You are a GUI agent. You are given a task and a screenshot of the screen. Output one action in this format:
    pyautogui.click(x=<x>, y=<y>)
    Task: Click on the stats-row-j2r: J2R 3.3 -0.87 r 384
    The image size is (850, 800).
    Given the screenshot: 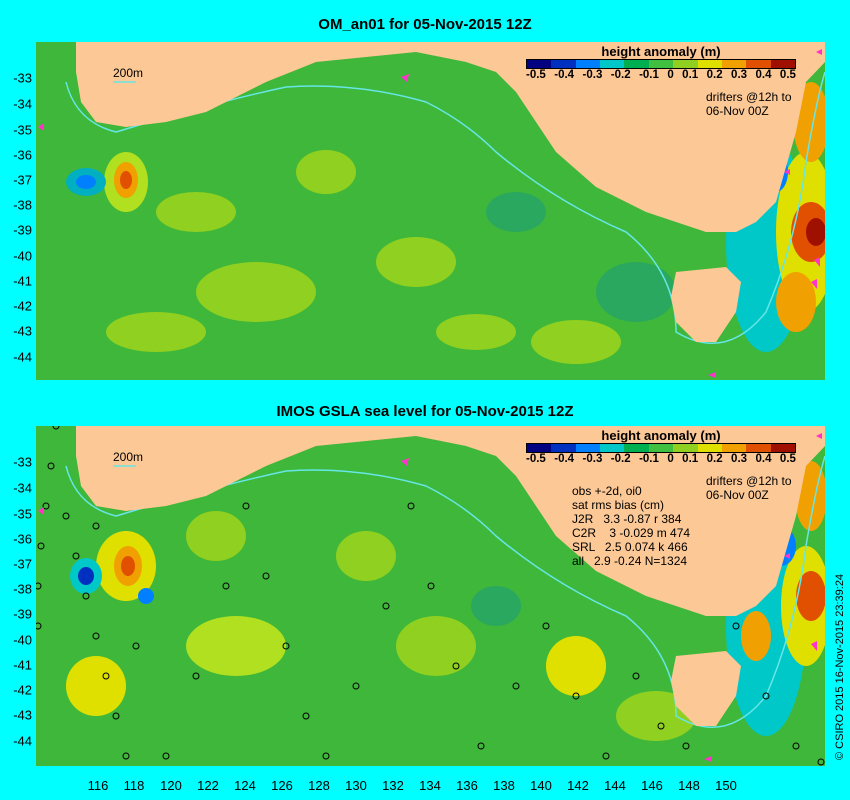 What is the action you would take?
    pyautogui.click(x=627, y=519)
    